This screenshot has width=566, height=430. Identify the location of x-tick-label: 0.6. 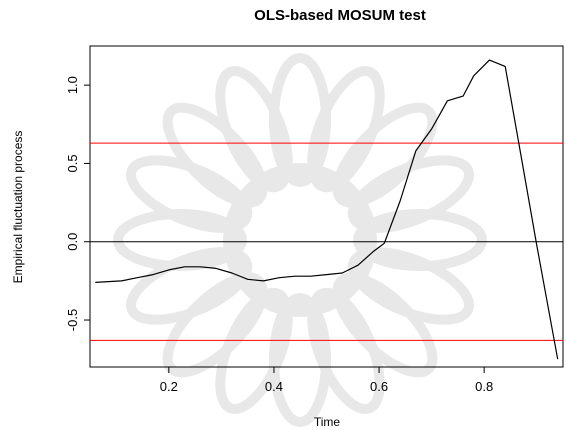
(379, 386).